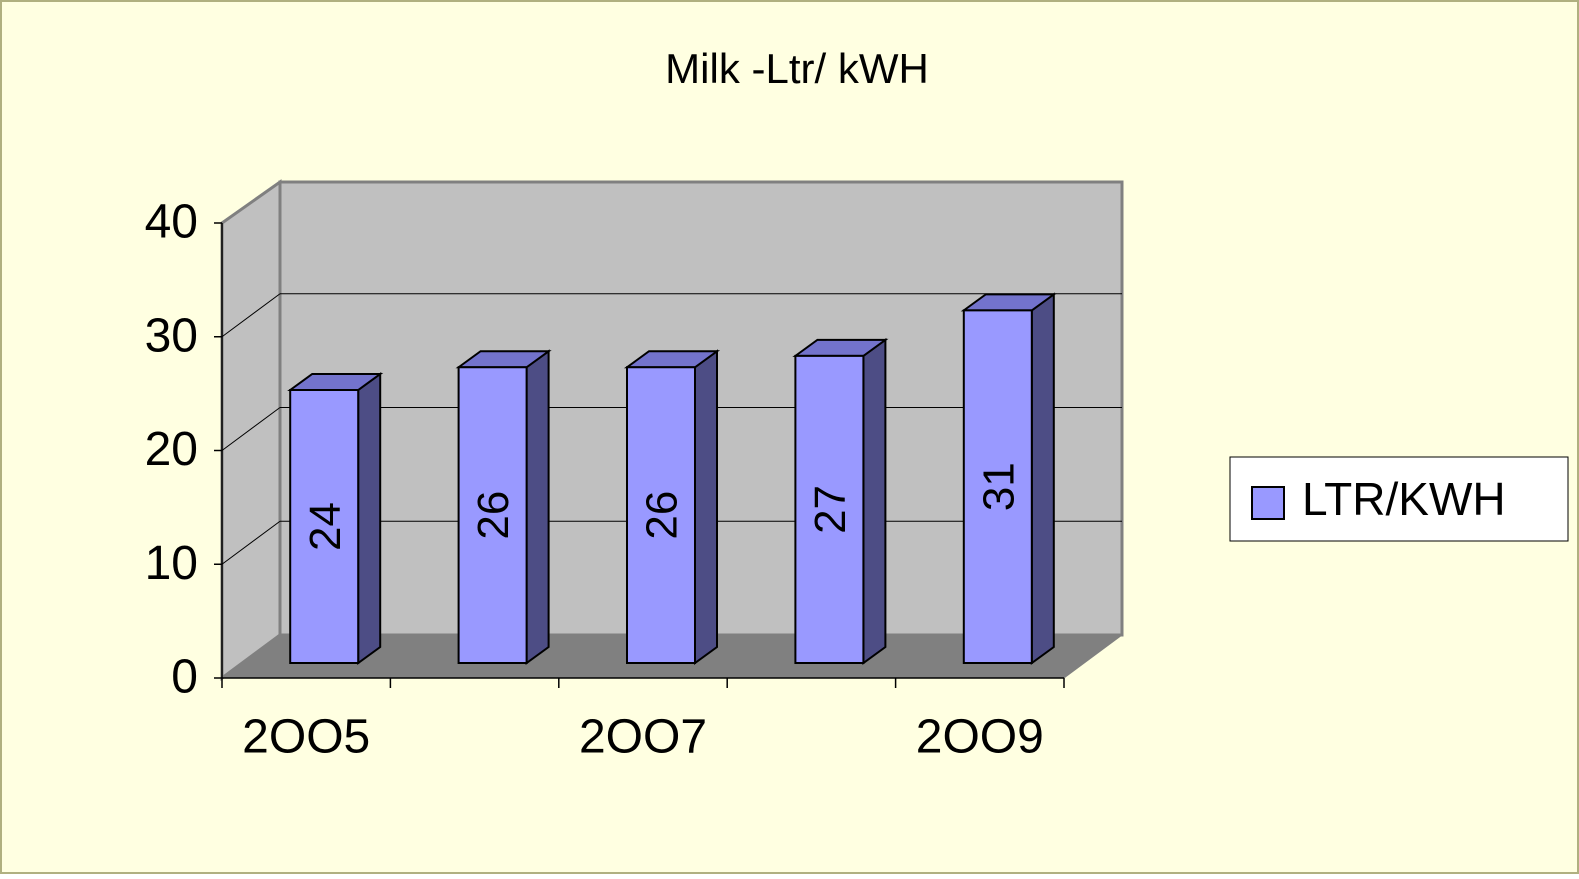 The width and height of the screenshot is (1579, 879). I want to click on y-tick-label: 30, so click(171, 335).